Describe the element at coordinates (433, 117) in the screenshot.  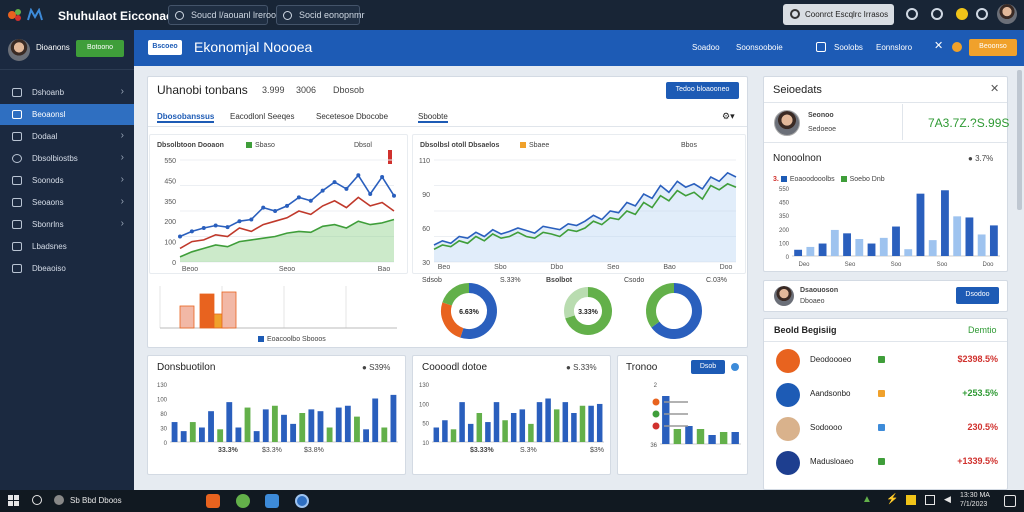
I see `tab-4: Sboobte` at that location.